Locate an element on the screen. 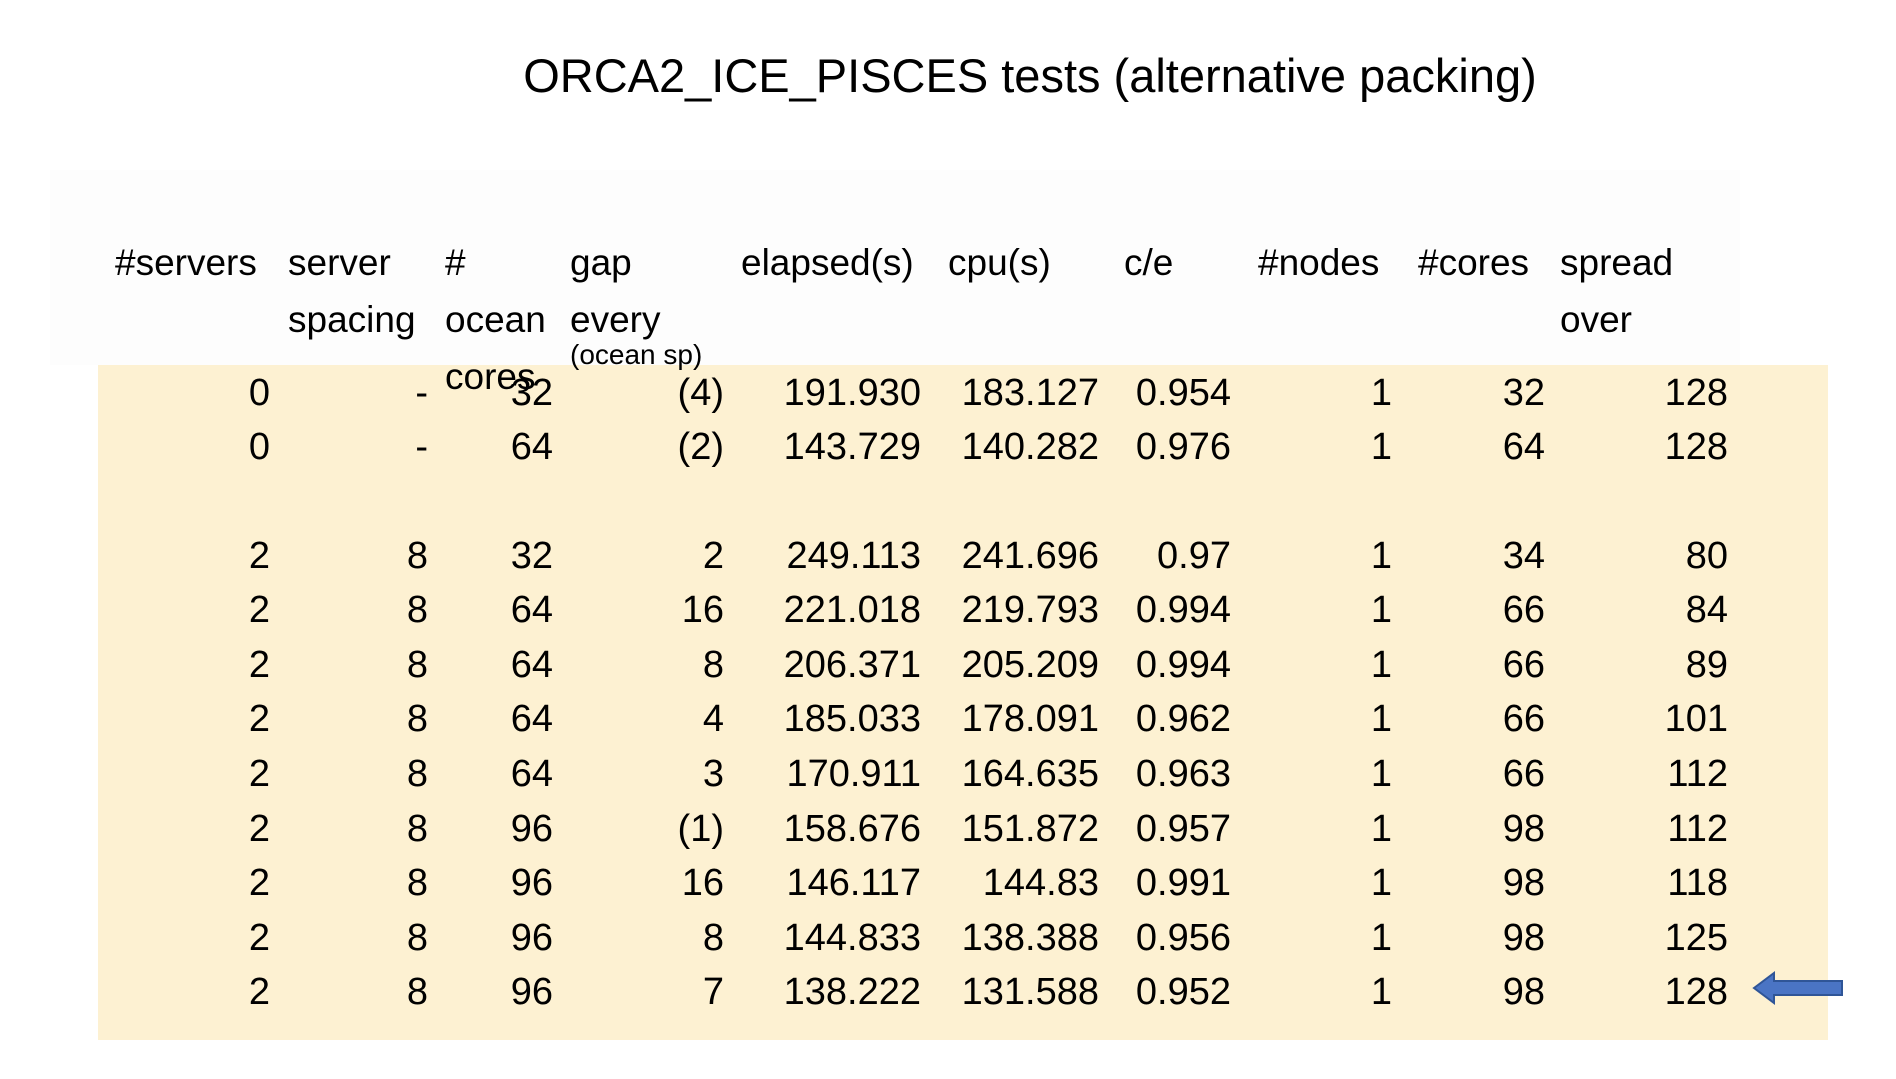 The width and height of the screenshot is (1896, 1079). cell-gap-every: 3 is located at coordinates (713, 774).